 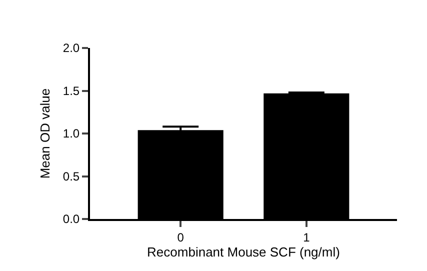 I want to click on y-tick-label: 2.0, so click(x=71, y=48).